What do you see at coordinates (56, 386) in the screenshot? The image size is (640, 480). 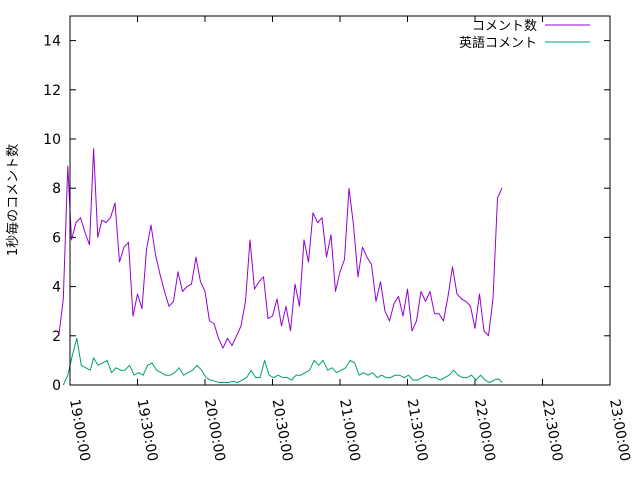 I see `y-tick-label: 0` at bounding box center [56, 386].